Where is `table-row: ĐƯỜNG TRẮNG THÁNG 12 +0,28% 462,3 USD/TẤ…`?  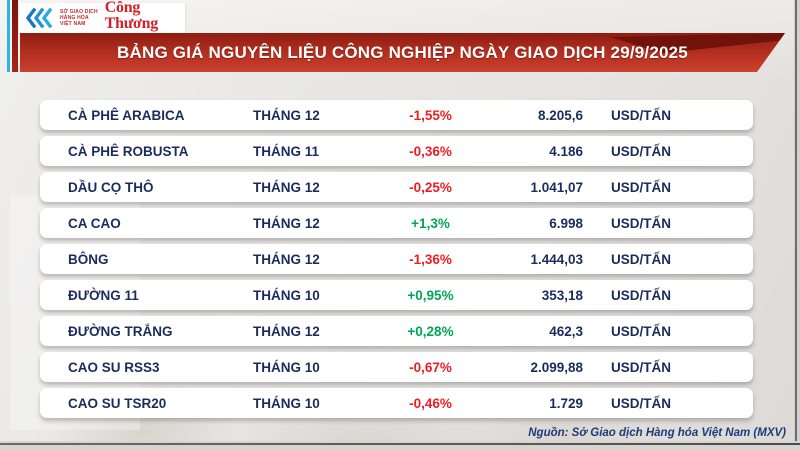 table-row: ĐƯỜNG TRẮNG THÁNG 12 +0,28% 462,3 USD/TẤ… is located at coordinates (396, 331).